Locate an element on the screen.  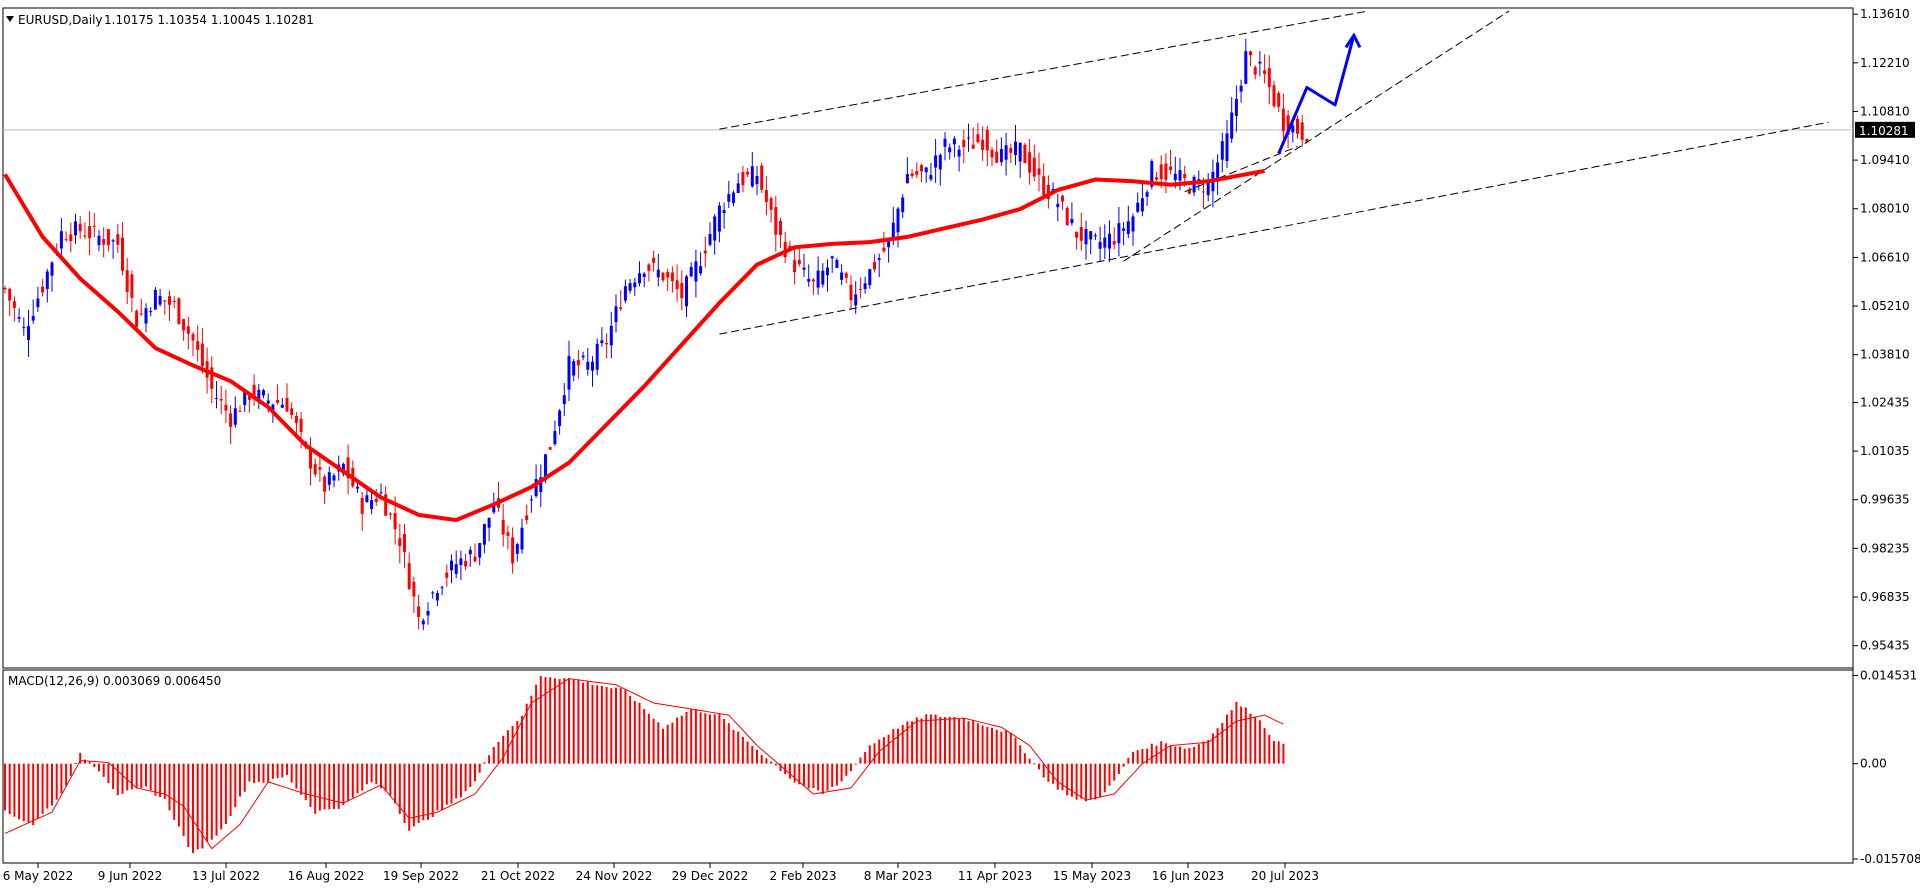
price-tick-label: 1.02435 is located at coordinates (1885, 402).